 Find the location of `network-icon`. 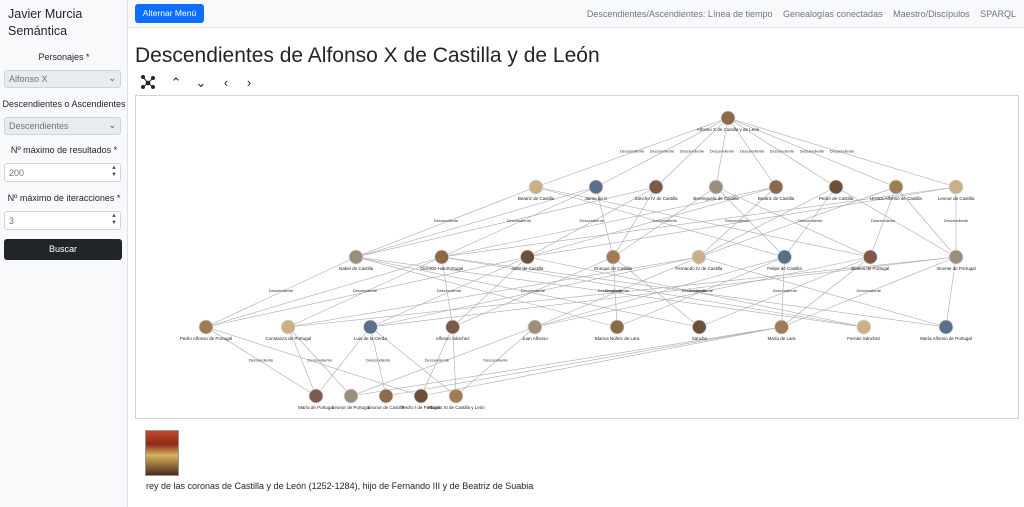

network-icon is located at coordinates (148, 83).